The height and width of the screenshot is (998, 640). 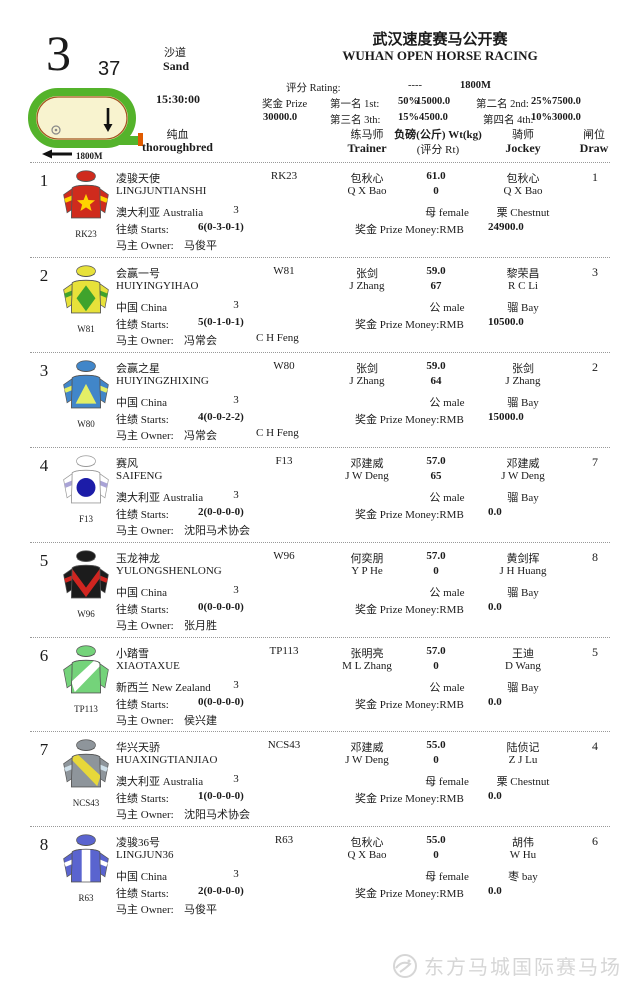 I want to click on trainer-name-cn: 张剑, so click(x=367, y=274).